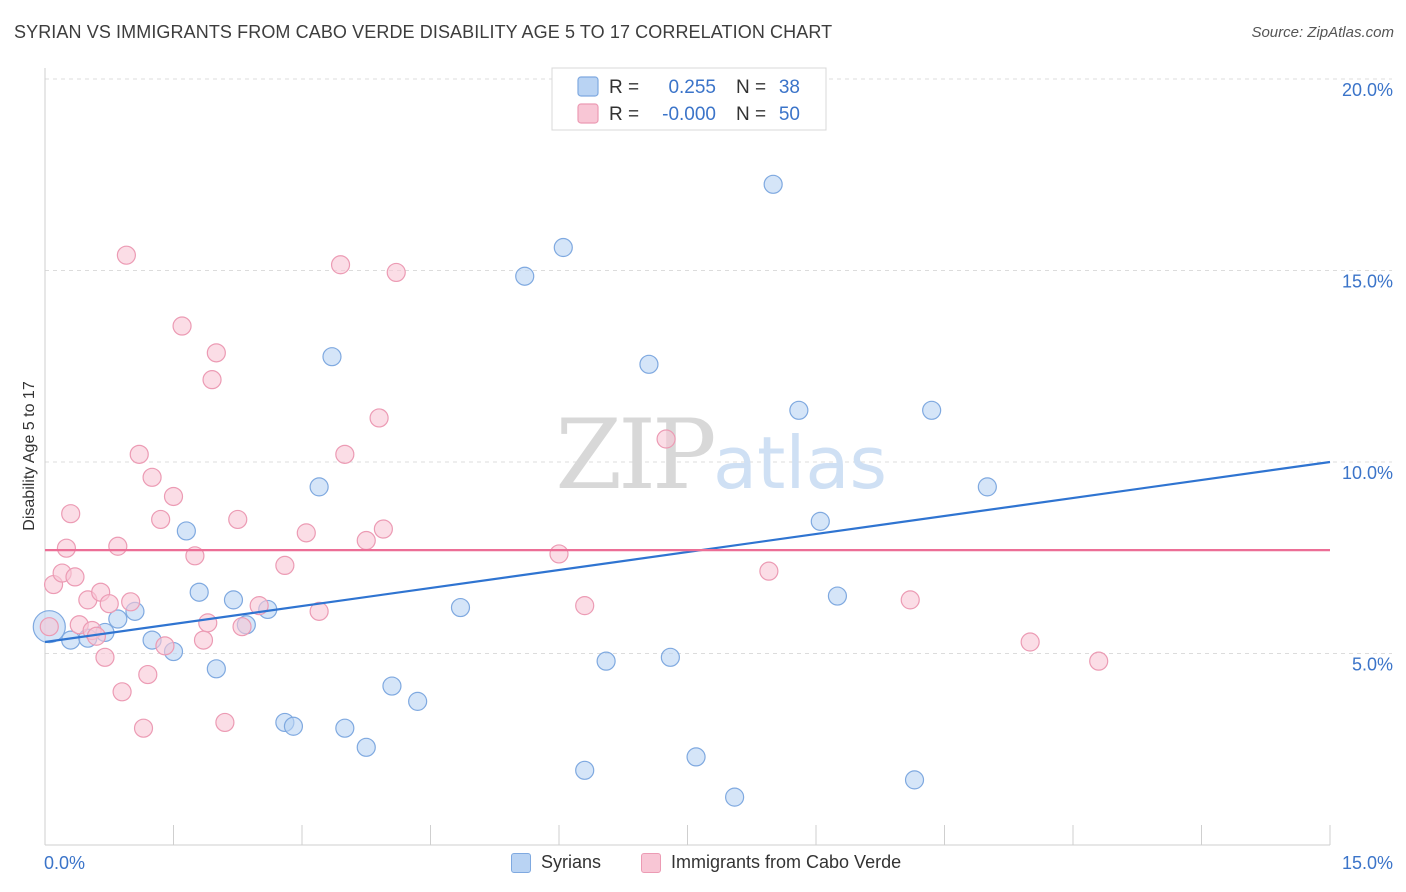 This screenshot has height=892, width=1406. Describe the element at coordinates (753, 87) in the screenshot. I see `legend-n-label-1: N =` at that location.